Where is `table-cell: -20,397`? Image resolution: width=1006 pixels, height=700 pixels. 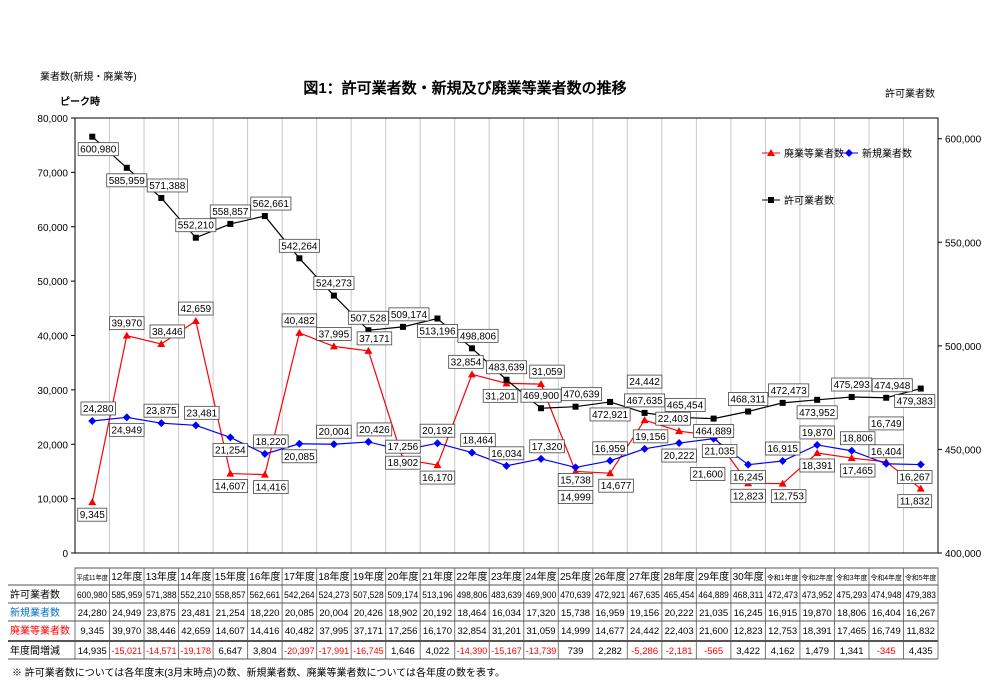
table-cell: -20,397 is located at coordinates (299, 651).